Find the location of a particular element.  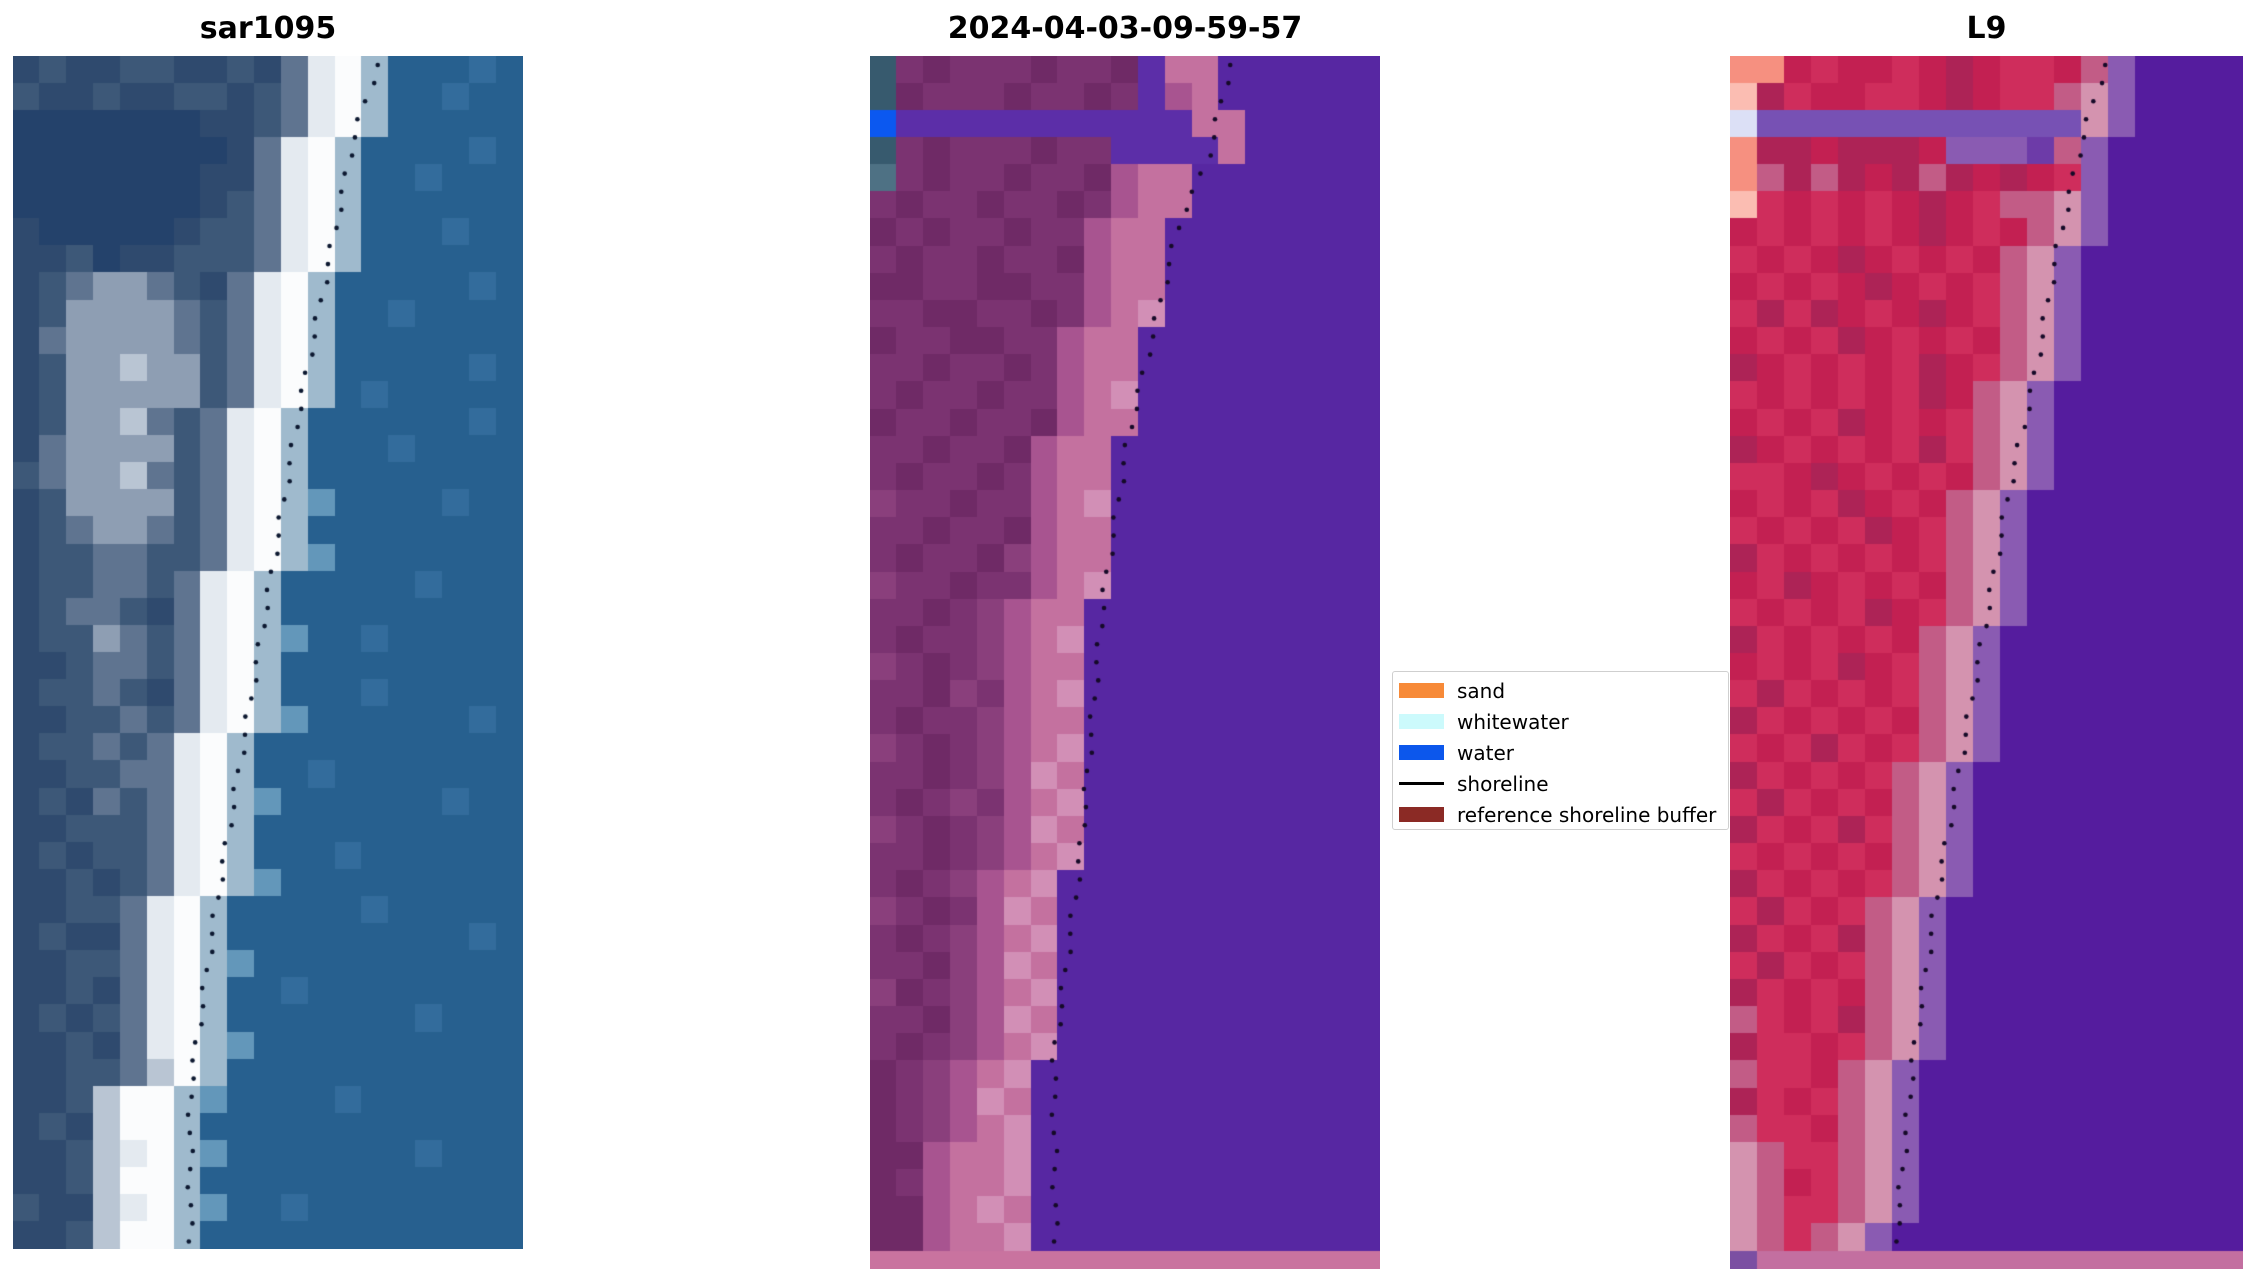

panel-title-classified-date: 2024-04-03-09-59-57 is located at coordinates (1125, 28).